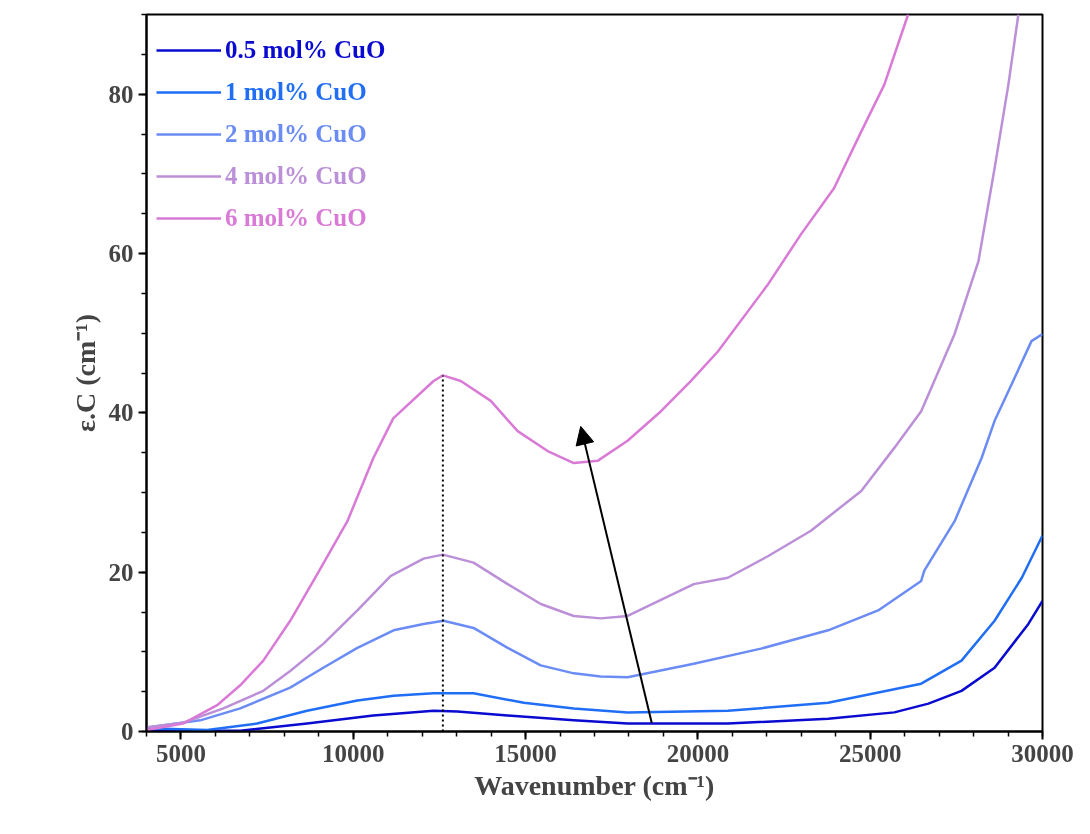 This screenshot has height=834, width=1090. What do you see at coordinates (121, 94) in the screenshot?
I see `y-tick-label: 80` at bounding box center [121, 94].